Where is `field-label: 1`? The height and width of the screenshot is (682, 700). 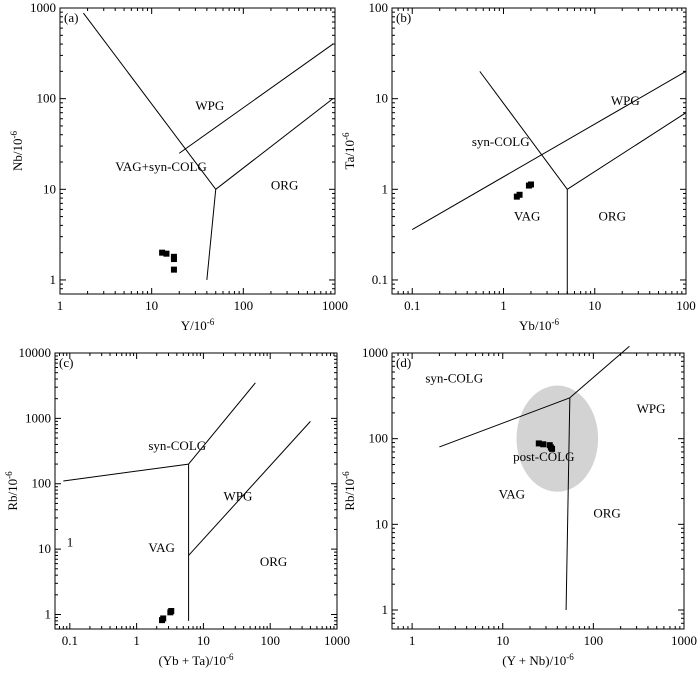 field-label: 1 is located at coordinates (70, 541).